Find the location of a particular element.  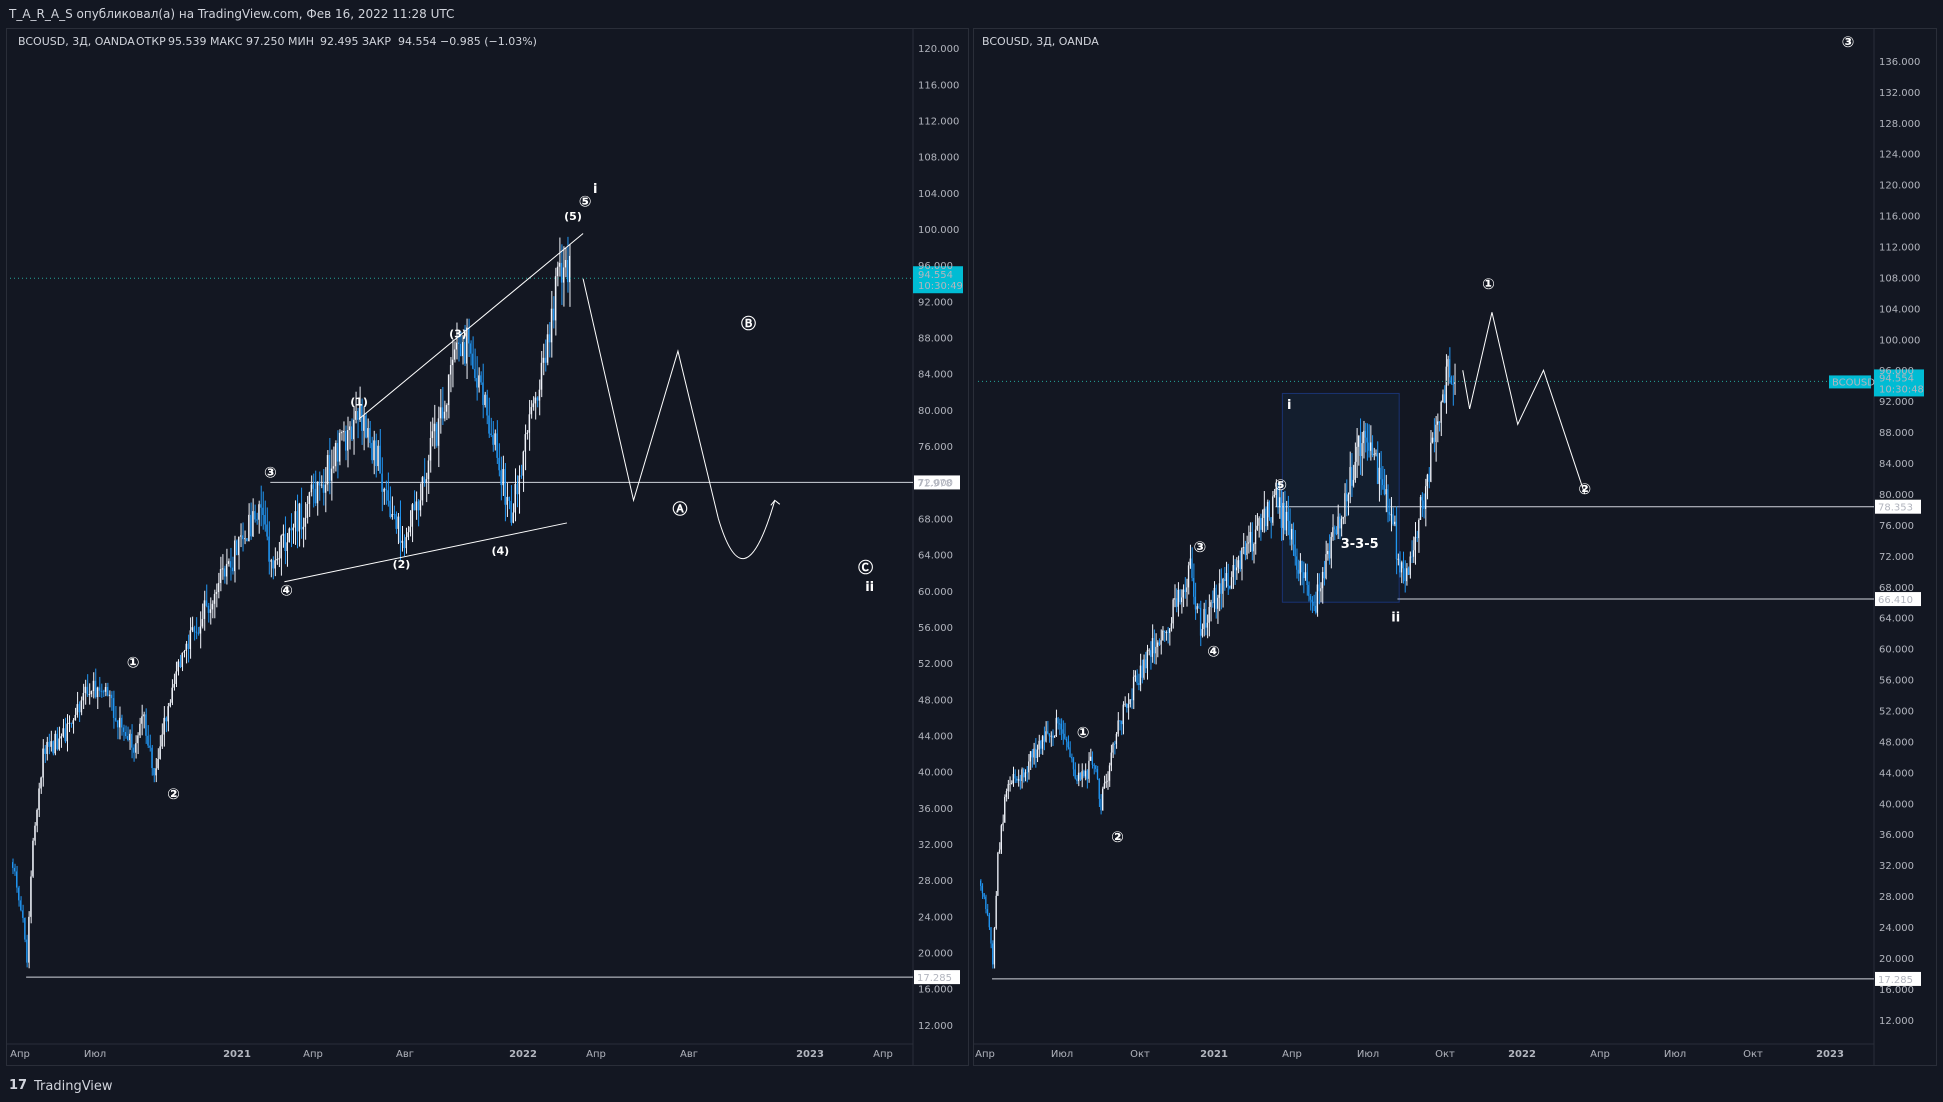

ohlc-value: 92.495 is located at coordinates (339, 41).